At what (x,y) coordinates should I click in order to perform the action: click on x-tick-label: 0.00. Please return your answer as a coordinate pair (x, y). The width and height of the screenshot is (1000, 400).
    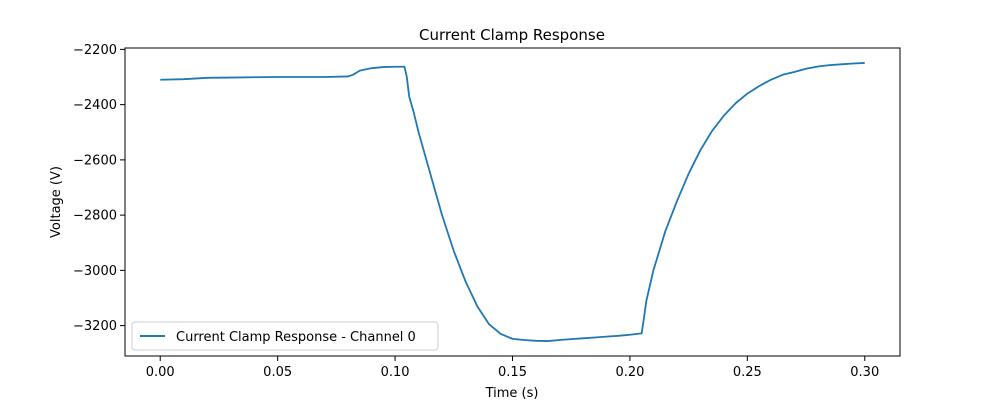
    Looking at the image, I should click on (160, 372).